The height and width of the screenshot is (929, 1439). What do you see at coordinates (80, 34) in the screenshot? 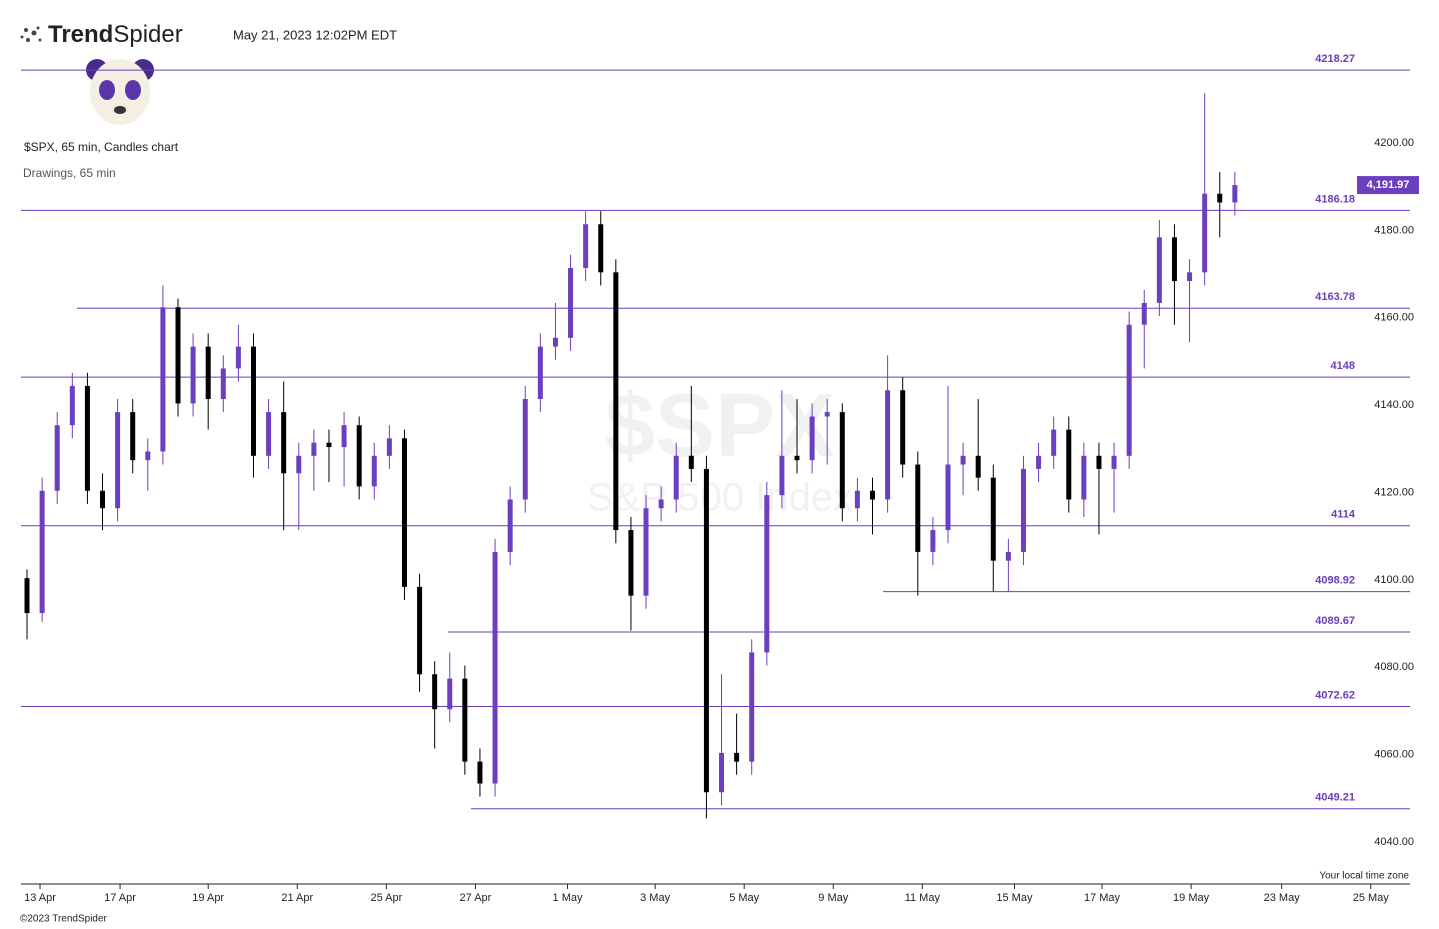
I see `logo-bold: Trend` at bounding box center [80, 34].